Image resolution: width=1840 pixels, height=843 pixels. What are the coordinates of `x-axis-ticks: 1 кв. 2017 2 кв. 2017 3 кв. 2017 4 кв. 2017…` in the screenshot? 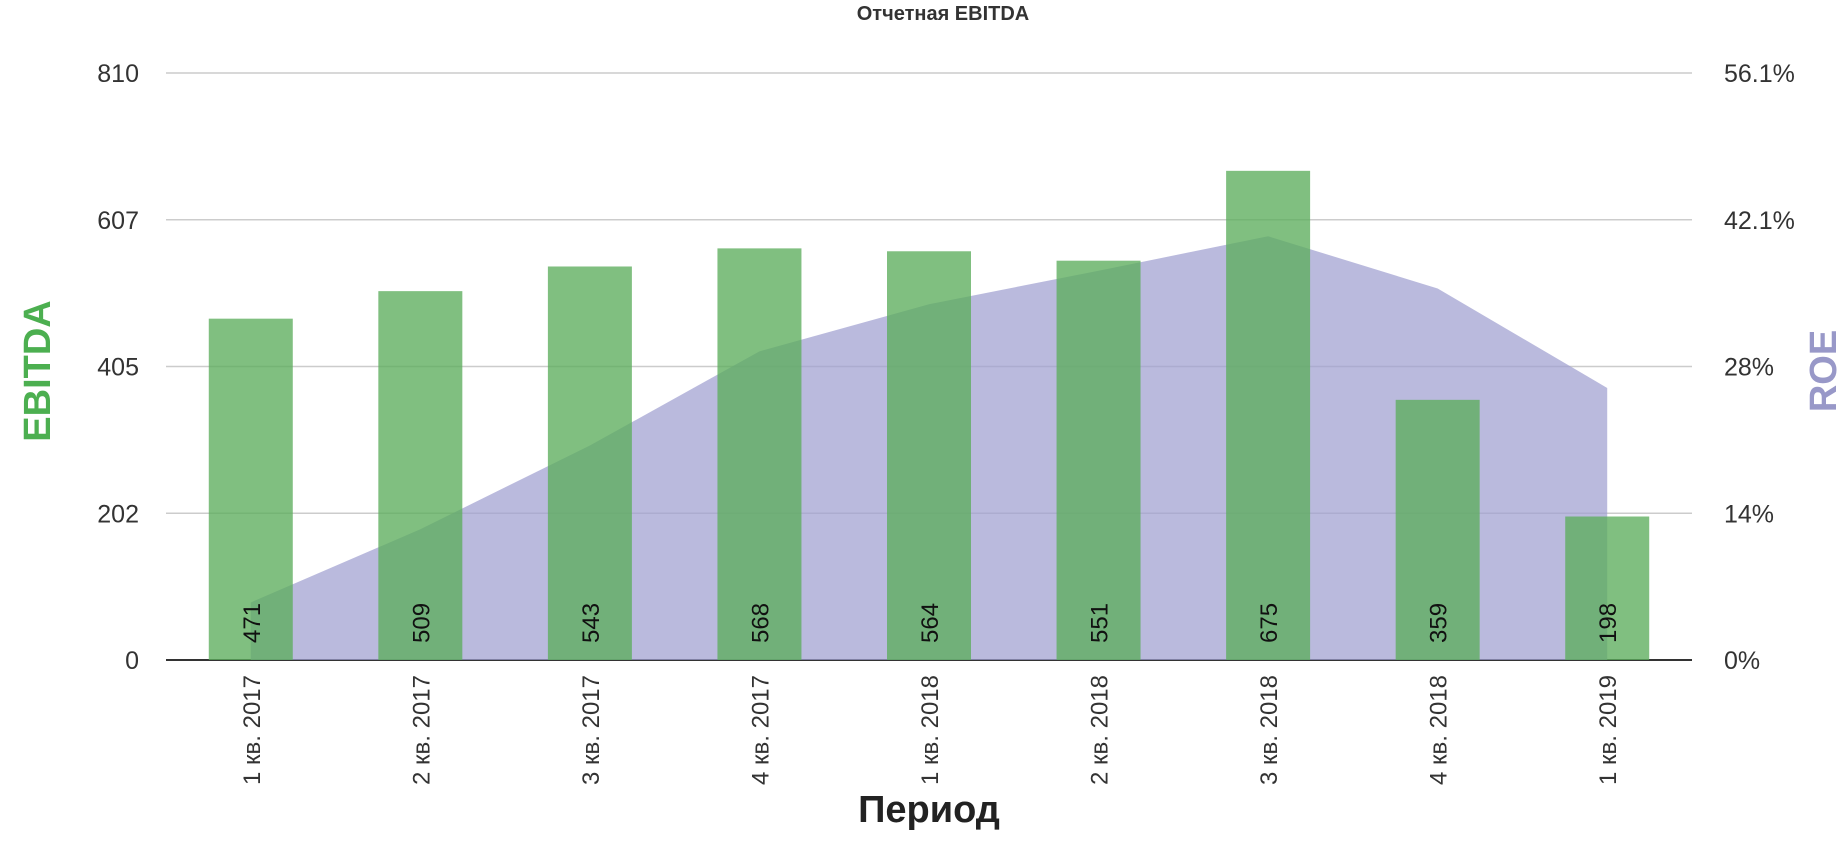 It's located at (930, 730).